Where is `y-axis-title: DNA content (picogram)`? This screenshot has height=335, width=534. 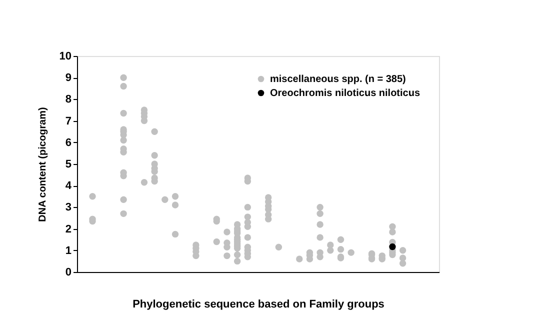
y-axis-title: DNA content (picogram) is located at coordinates (42, 164).